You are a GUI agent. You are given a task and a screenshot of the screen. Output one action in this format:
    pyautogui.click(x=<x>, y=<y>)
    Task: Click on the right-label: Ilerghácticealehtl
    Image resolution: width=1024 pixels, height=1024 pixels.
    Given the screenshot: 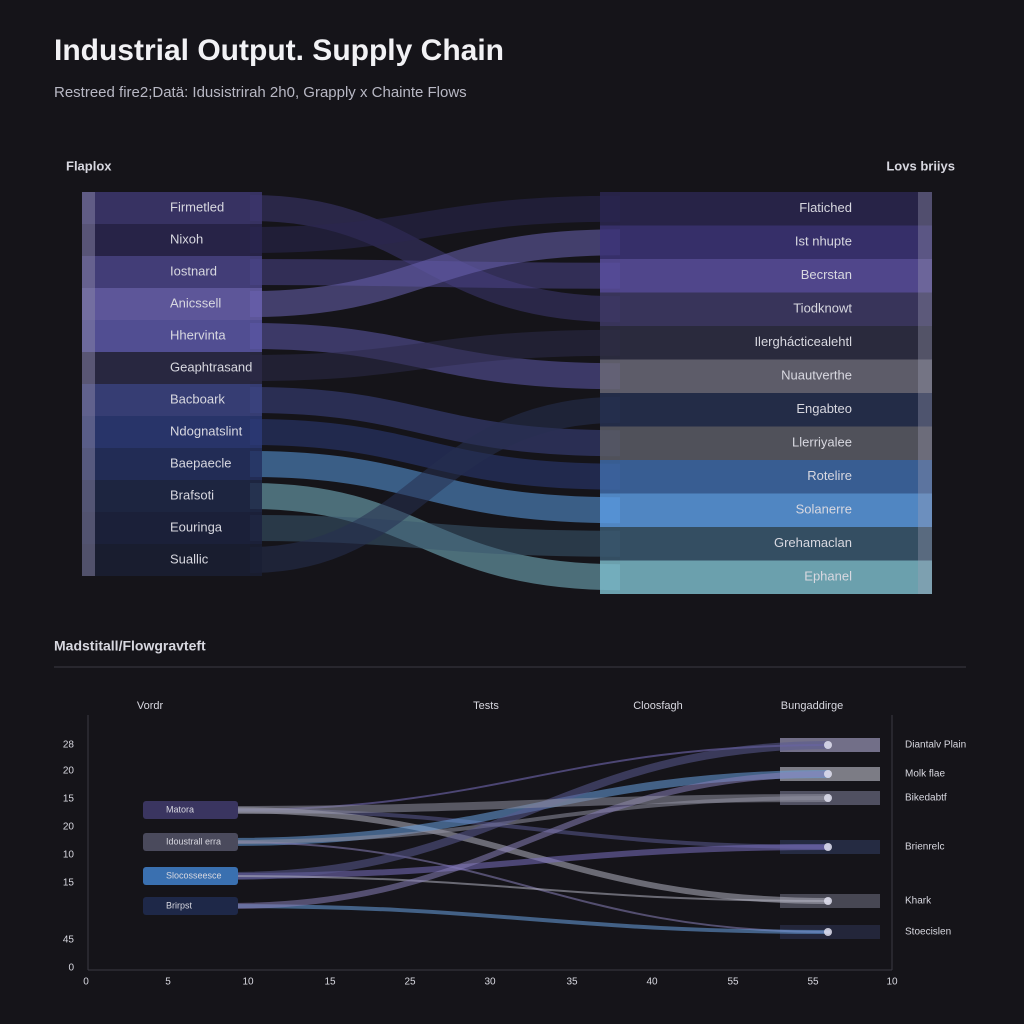 What is the action you would take?
    pyautogui.click(x=803, y=341)
    